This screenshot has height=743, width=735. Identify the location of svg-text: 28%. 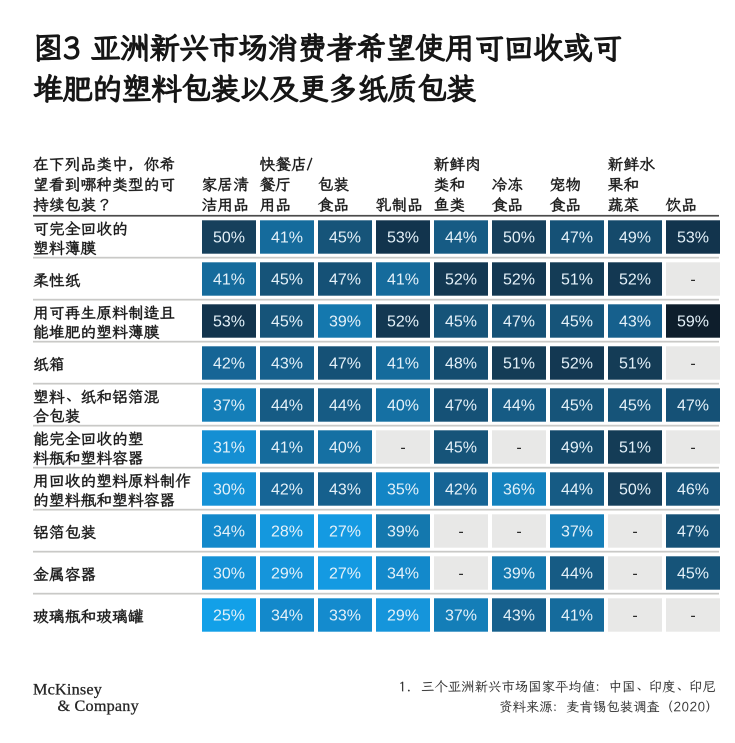
(287, 531).